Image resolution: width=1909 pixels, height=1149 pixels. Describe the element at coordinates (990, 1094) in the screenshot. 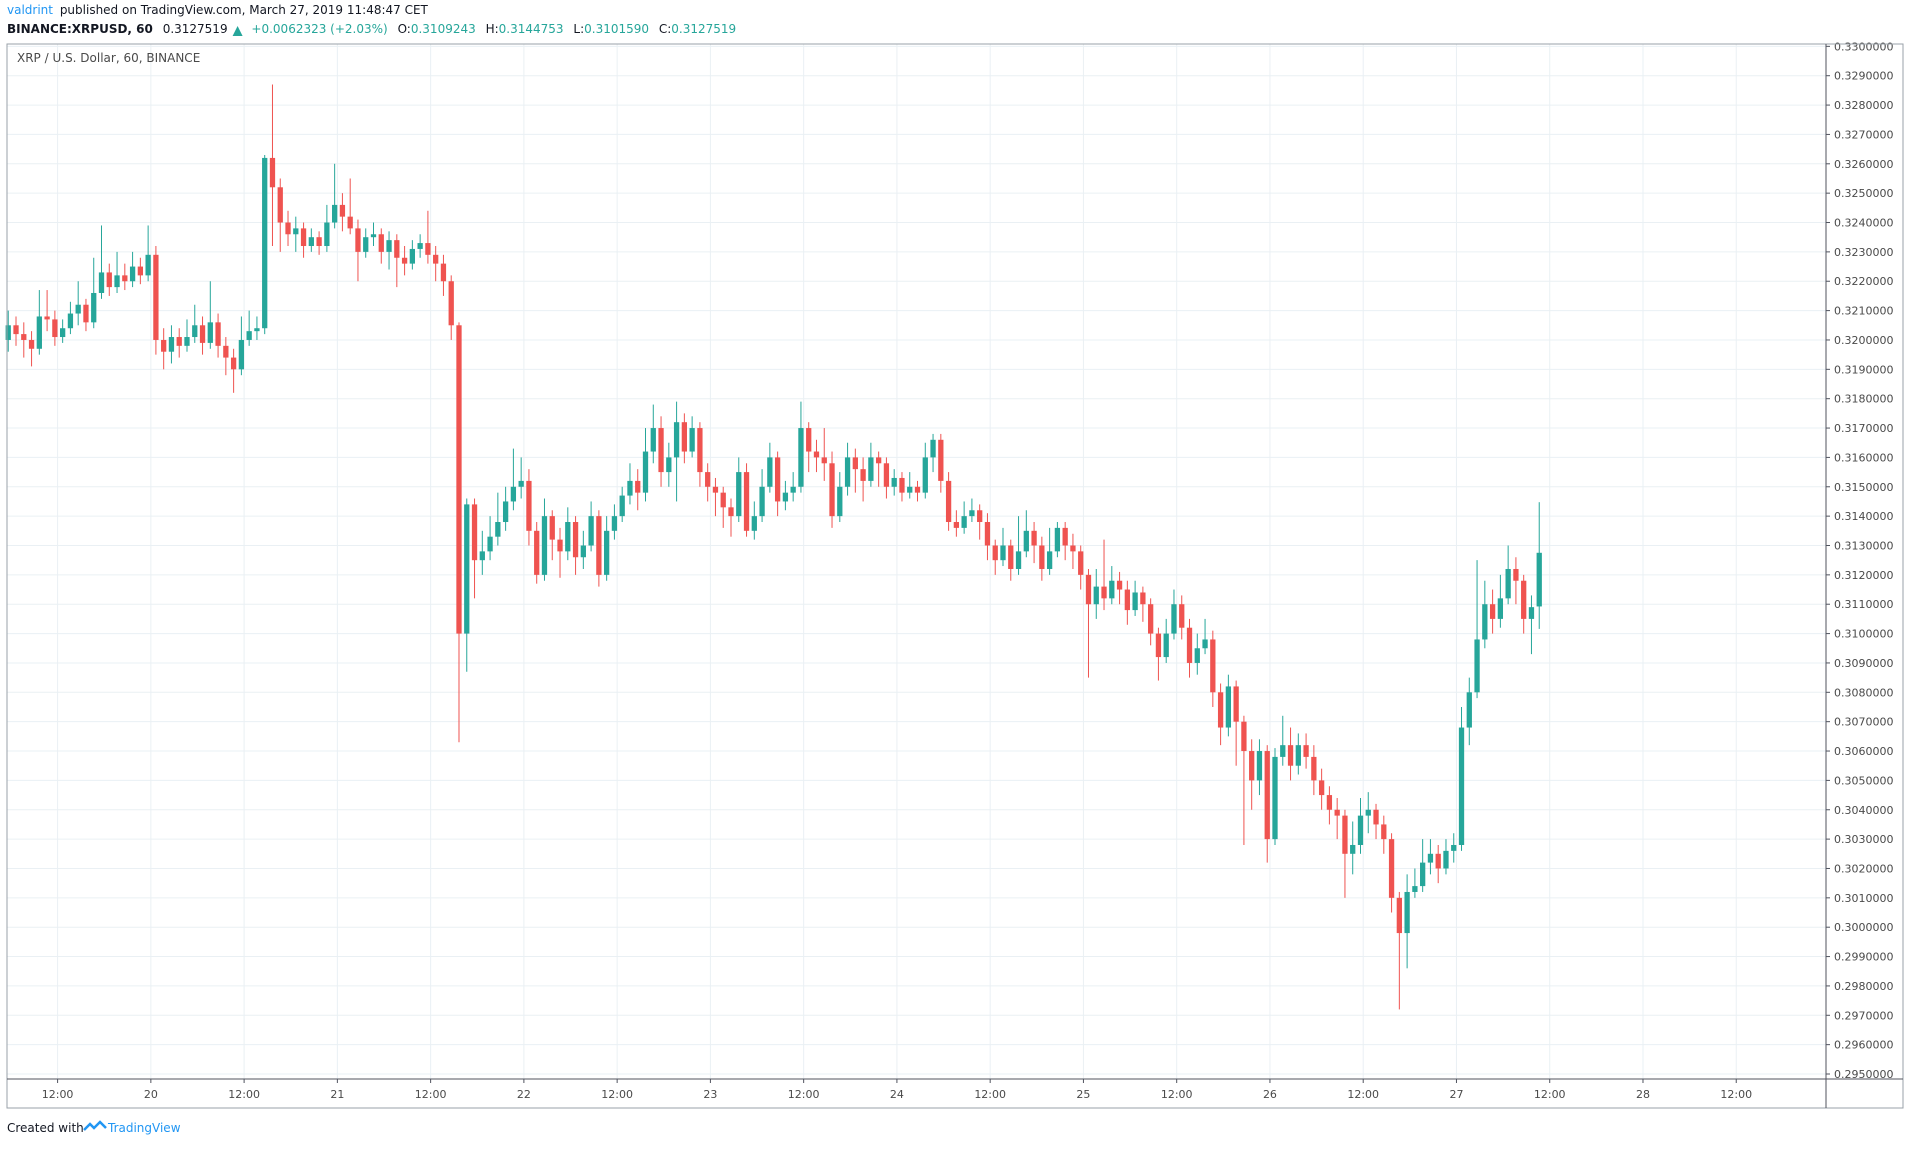

I see `x-tick-label: 12:00` at that location.